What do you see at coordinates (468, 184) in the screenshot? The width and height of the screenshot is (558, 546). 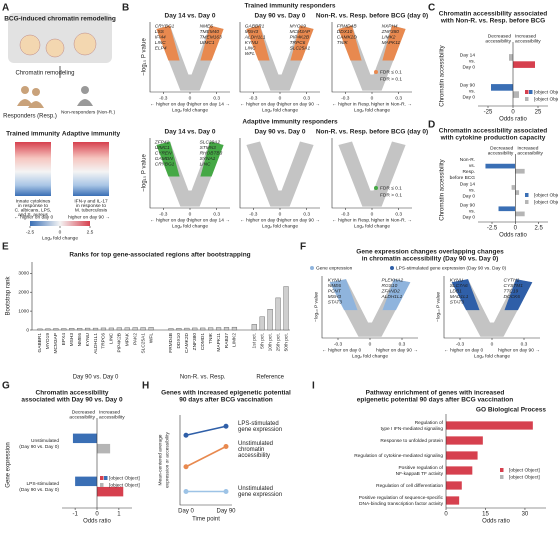 I see `label: Day 14` at bounding box center [468, 184].